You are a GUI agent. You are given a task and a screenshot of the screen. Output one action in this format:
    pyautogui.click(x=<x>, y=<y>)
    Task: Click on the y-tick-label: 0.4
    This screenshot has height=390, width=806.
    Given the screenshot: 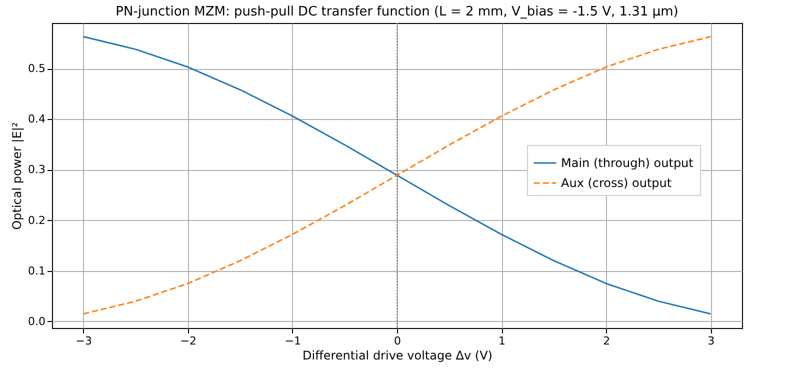 What is the action you would take?
    pyautogui.click(x=37, y=119)
    